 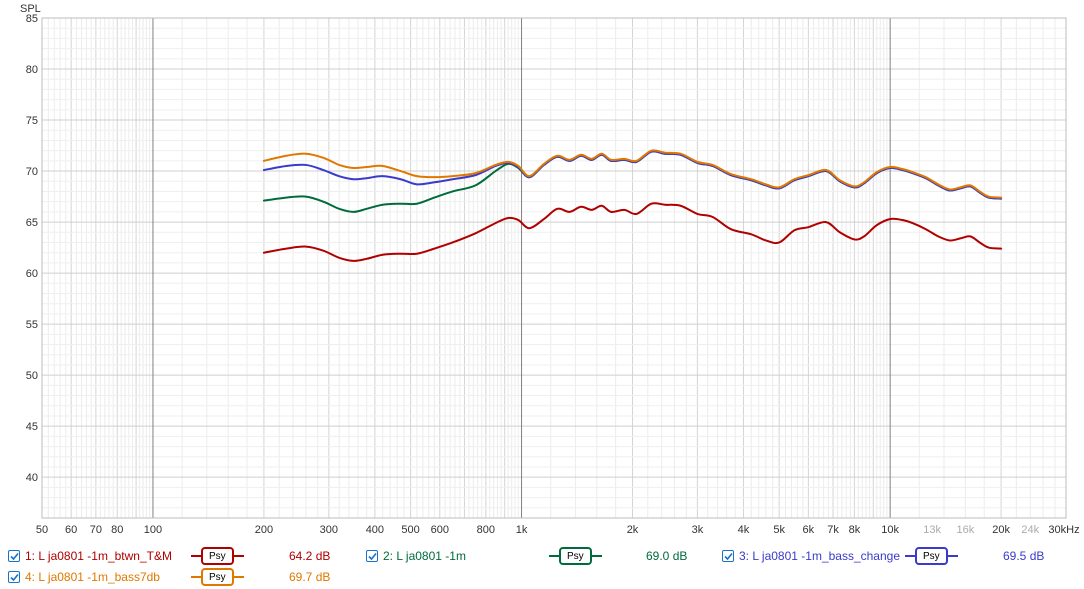 What do you see at coordinates (698, 530) in the screenshot?
I see `x-tick-label: 3k` at bounding box center [698, 530].